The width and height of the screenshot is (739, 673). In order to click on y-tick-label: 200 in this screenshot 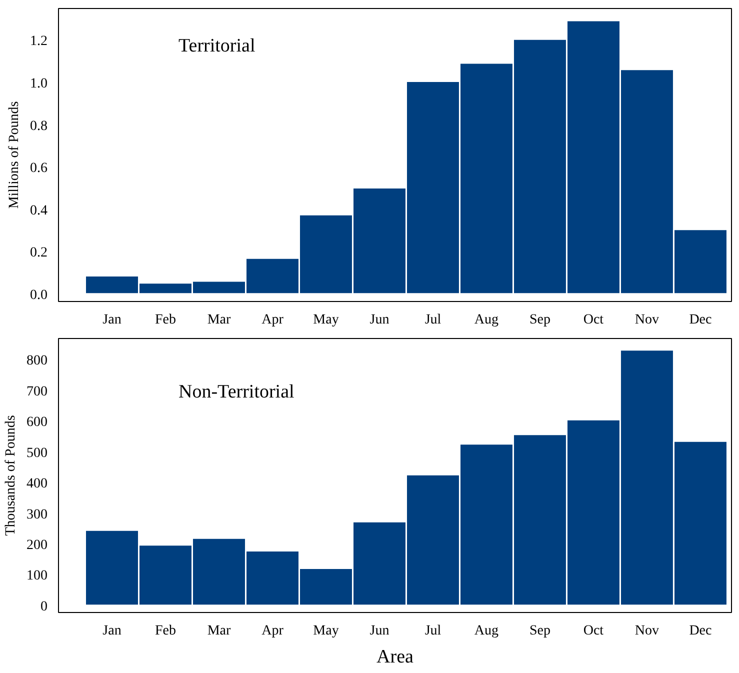, I will do `click(37, 545)`.